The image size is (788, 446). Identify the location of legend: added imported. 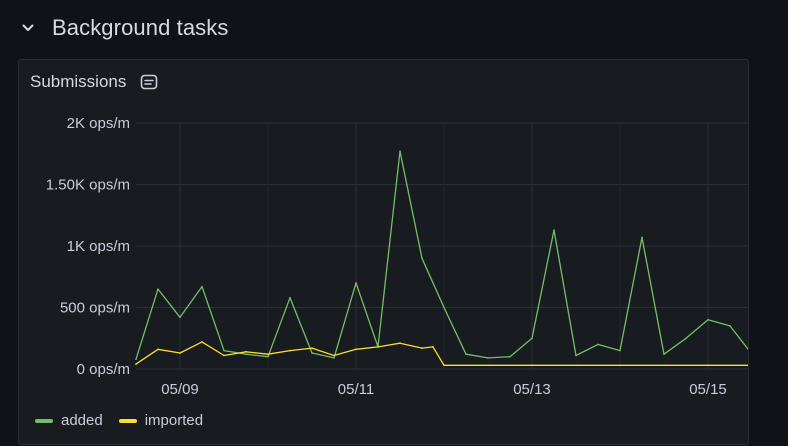
(119, 420).